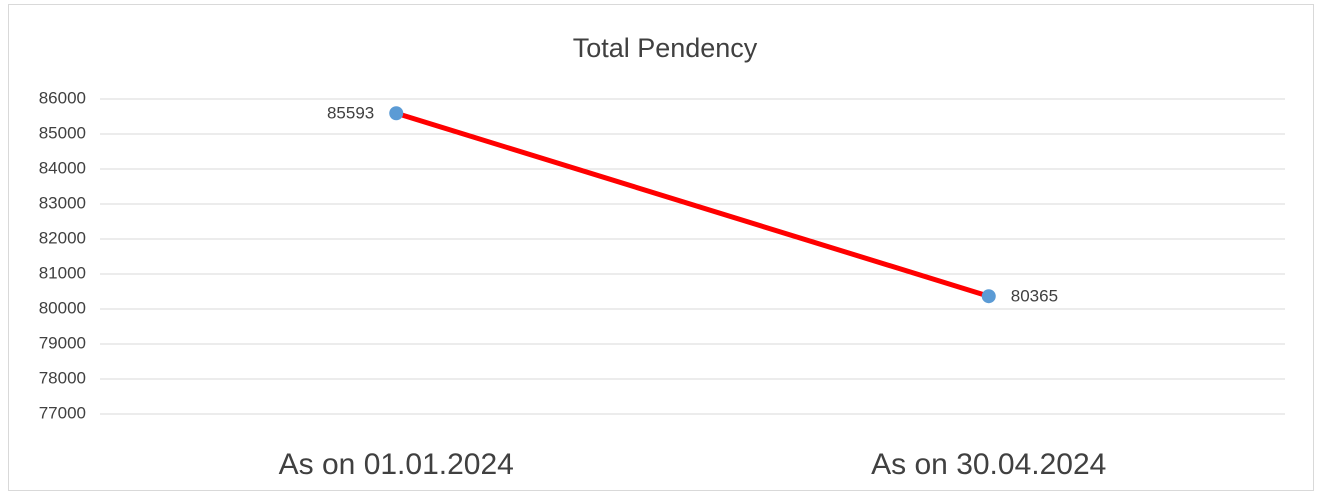 The width and height of the screenshot is (1321, 495). I want to click on chart-title: Total Pendency, so click(665, 48).